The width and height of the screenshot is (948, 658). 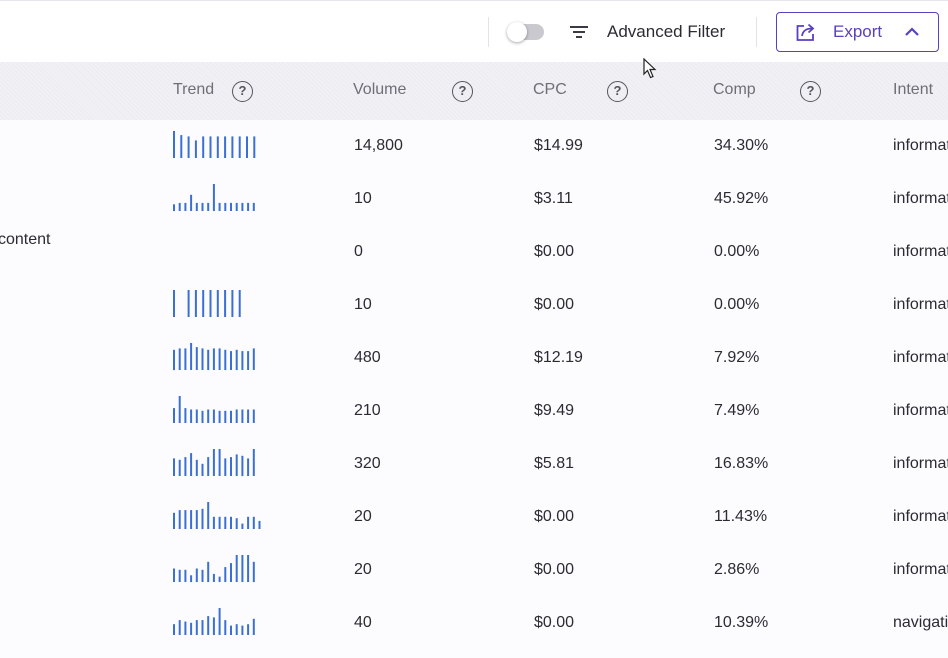 What do you see at coordinates (558, 145) in the screenshot?
I see `cpc-cell: $14.99` at bounding box center [558, 145].